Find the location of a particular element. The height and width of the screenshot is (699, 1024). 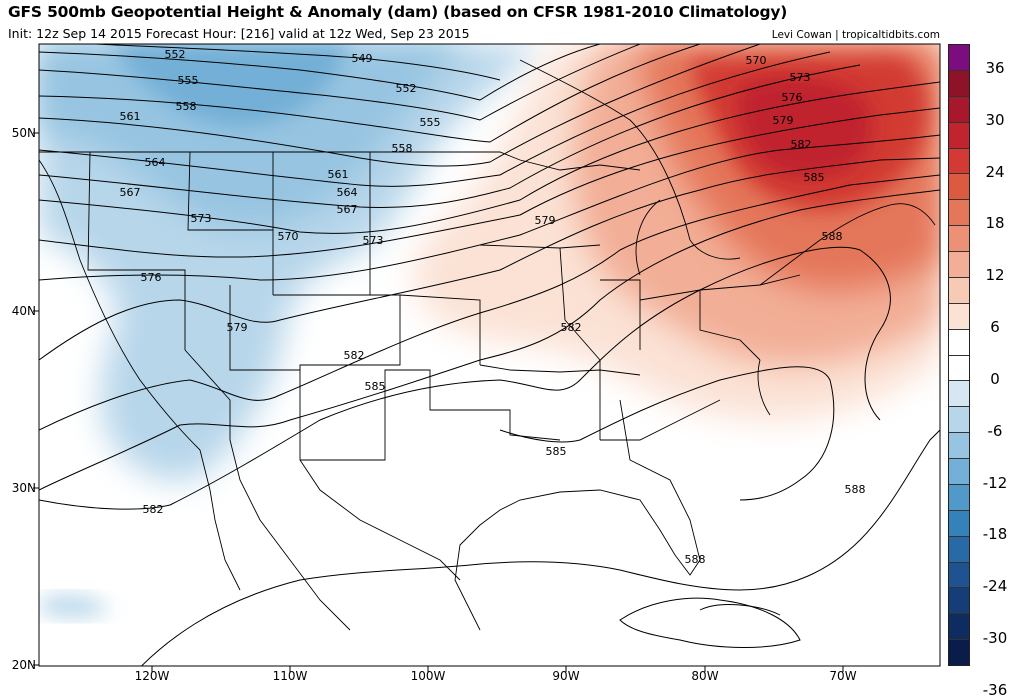

colorbar-label: 24 is located at coordinates (995, 171).